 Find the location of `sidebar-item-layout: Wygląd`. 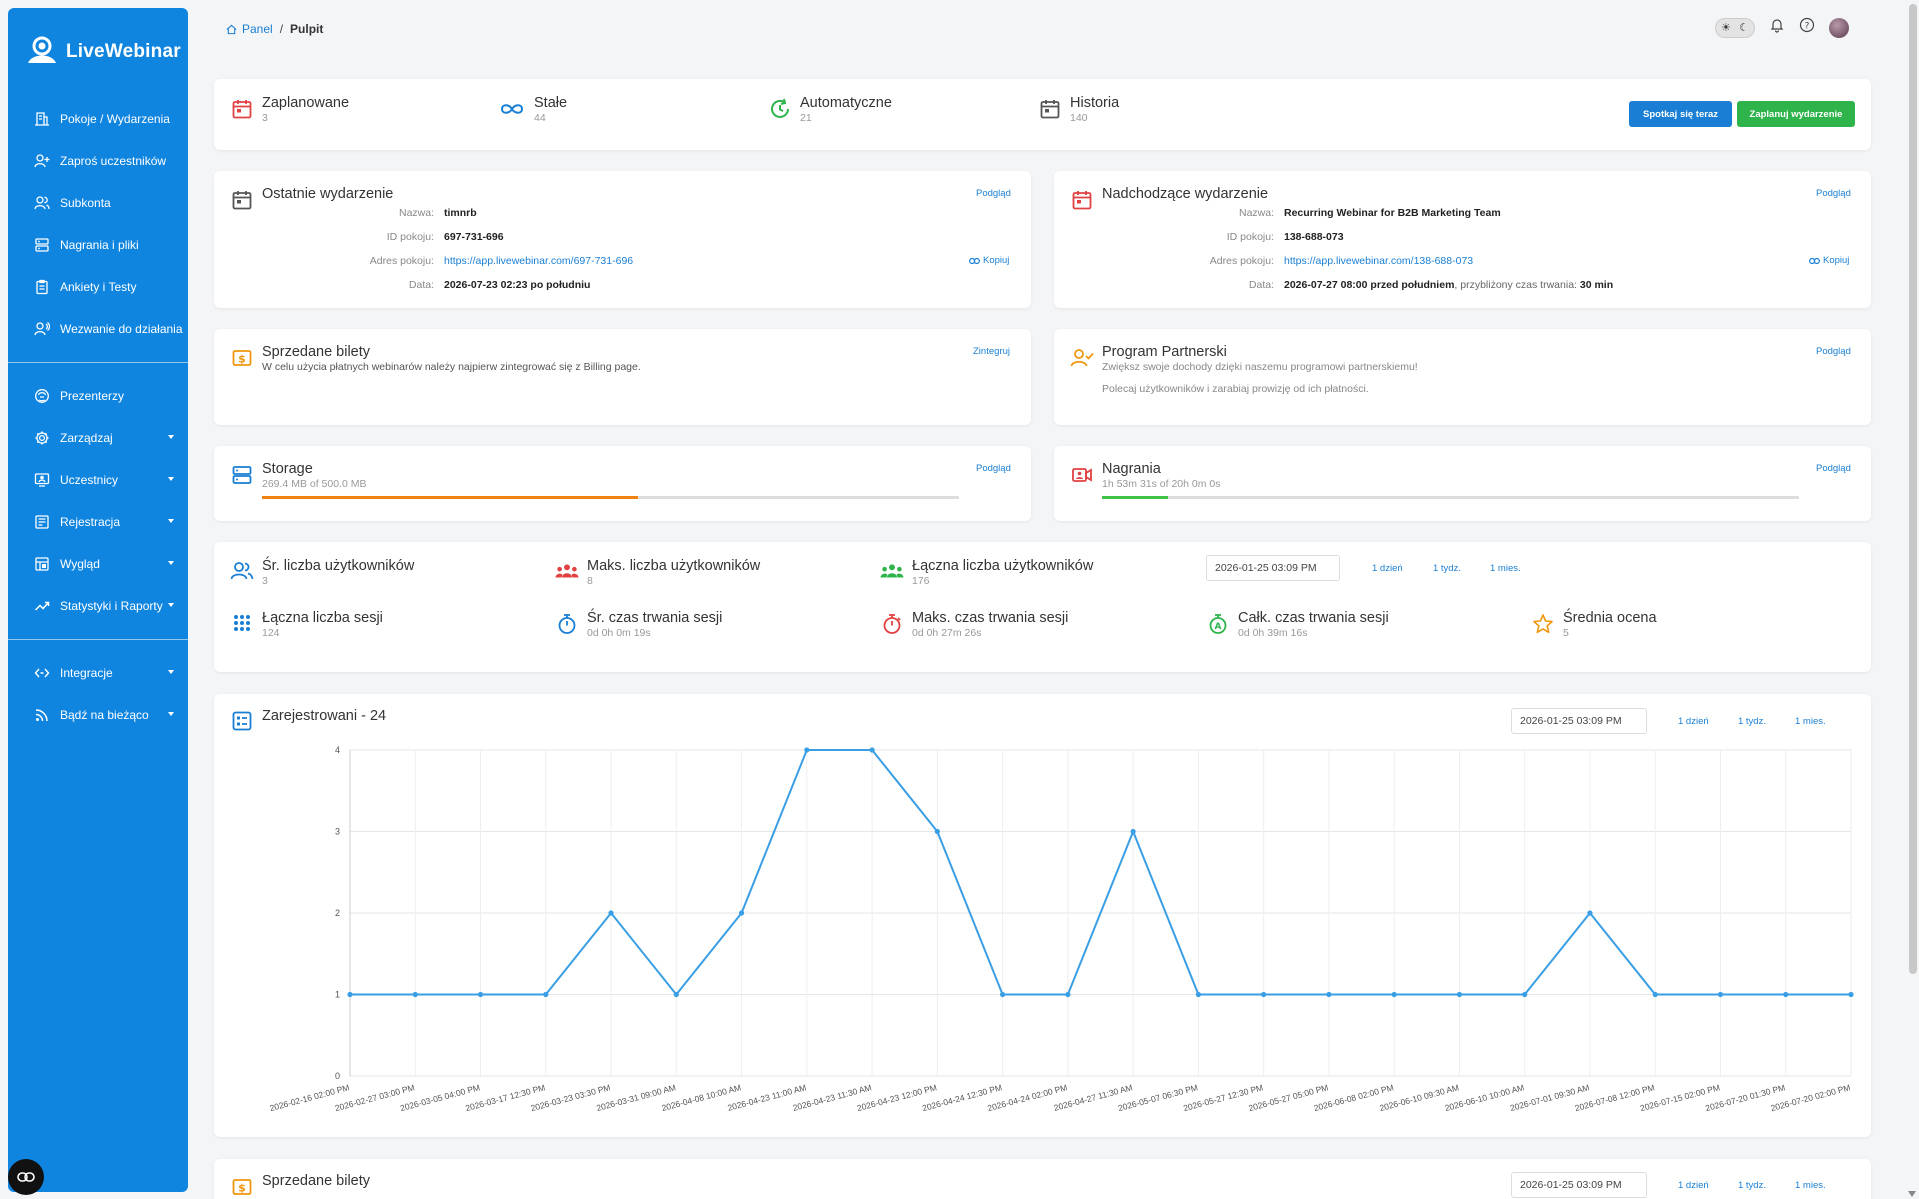

sidebar-item-layout: Wygląd is located at coordinates (98, 564).